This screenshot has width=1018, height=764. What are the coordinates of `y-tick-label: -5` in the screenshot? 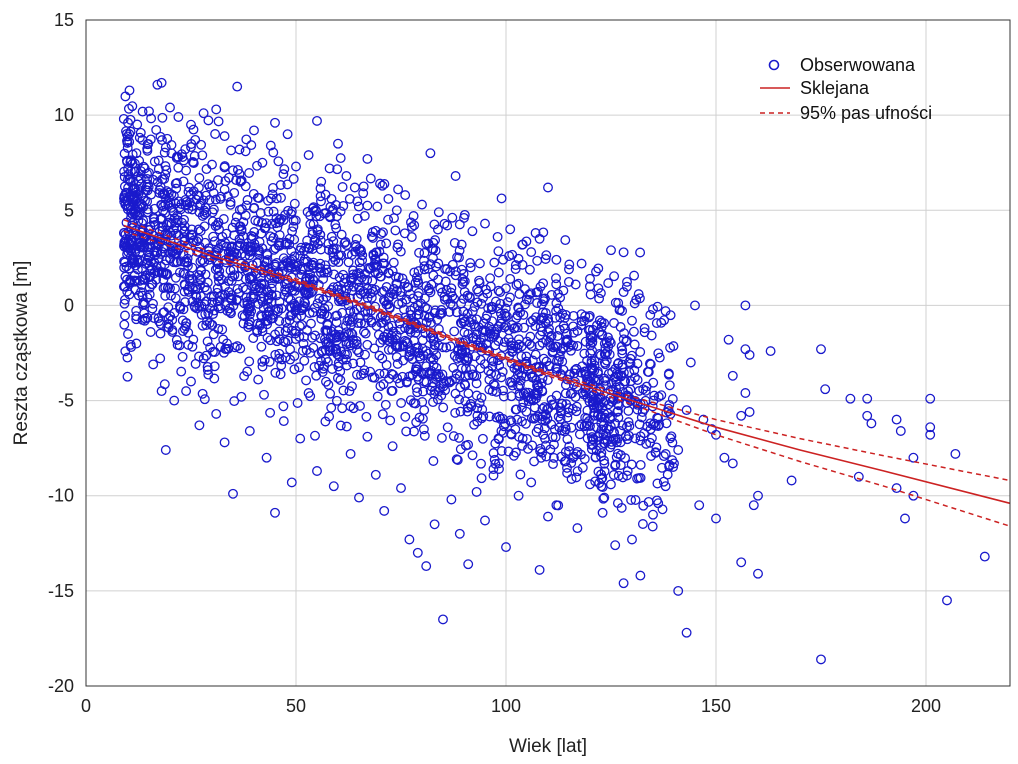 It's located at (66, 401).